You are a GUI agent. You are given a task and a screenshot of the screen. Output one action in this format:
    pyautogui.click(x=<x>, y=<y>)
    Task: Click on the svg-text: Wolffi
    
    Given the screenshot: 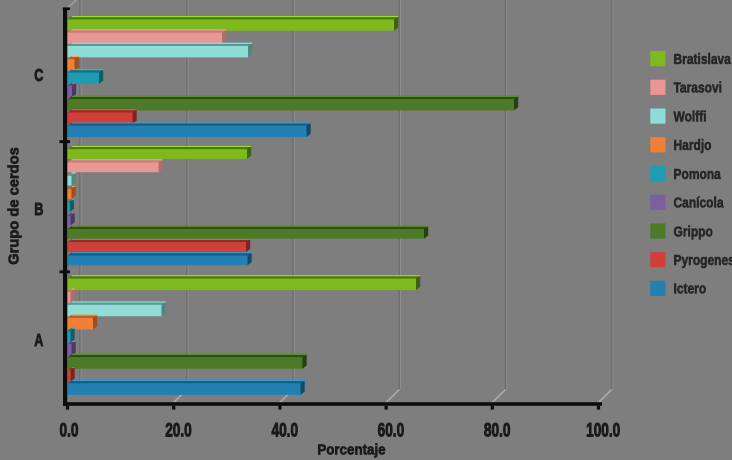 What is the action you would take?
    pyautogui.click(x=690, y=116)
    